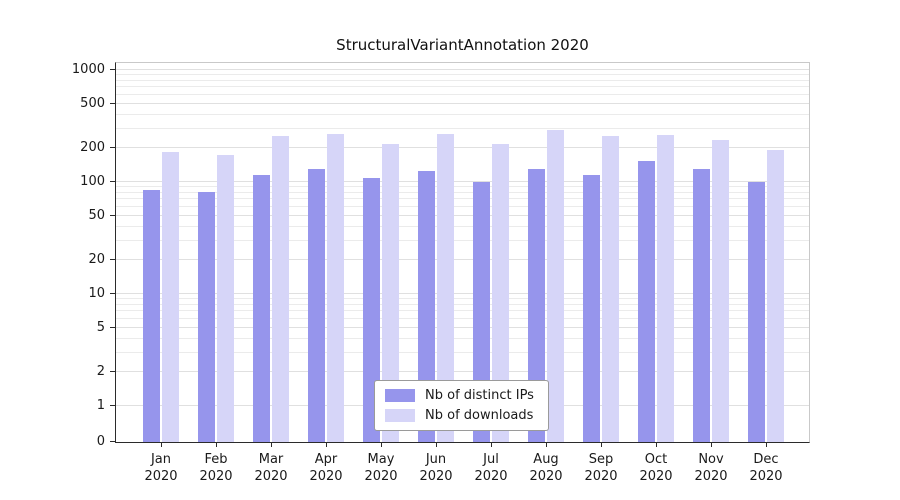 This screenshot has width=900, height=500. What do you see at coordinates (100, 372) in the screenshot?
I see `y-tick-label: 2` at bounding box center [100, 372].